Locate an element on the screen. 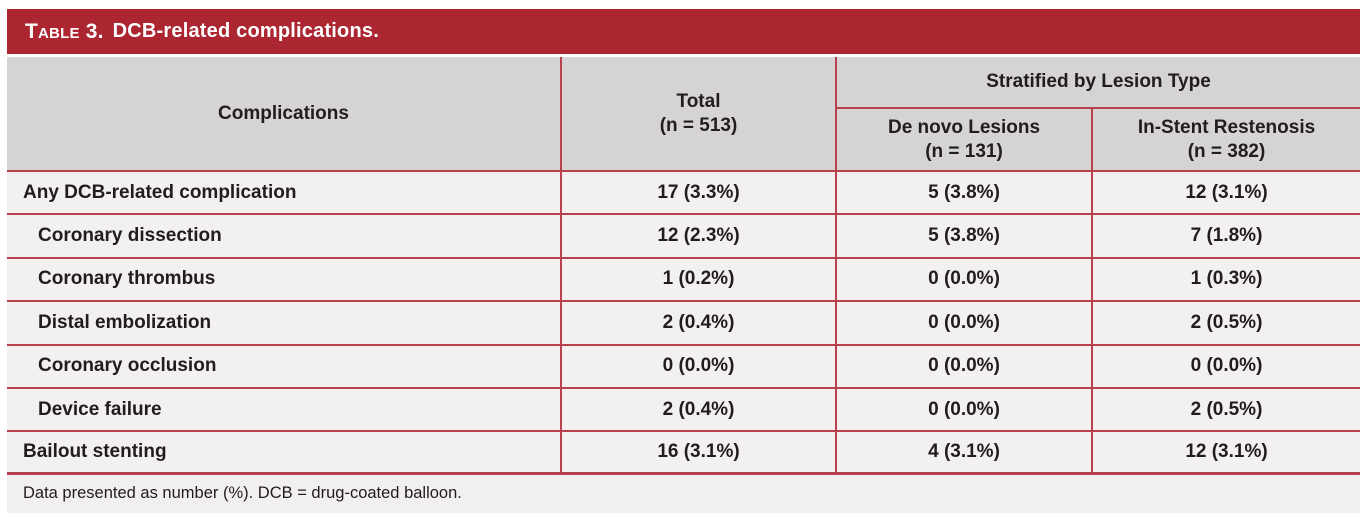 This screenshot has height=526, width=1368. row-isr-value: 1 (0.3%) is located at coordinates (1225, 279).